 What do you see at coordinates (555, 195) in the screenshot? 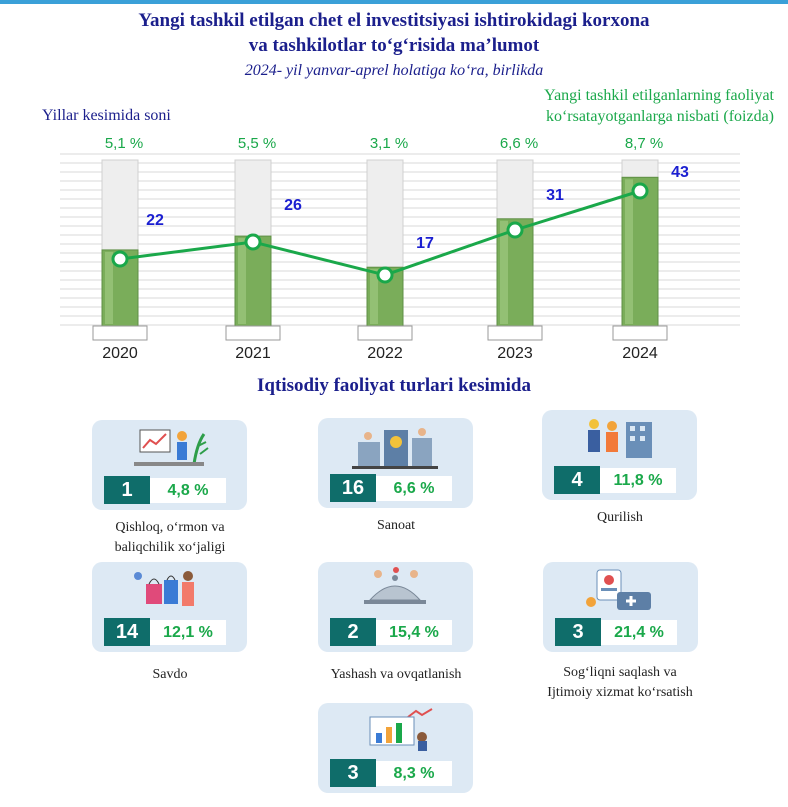
I see `value-label: 31` at bounding box center [555, 195].